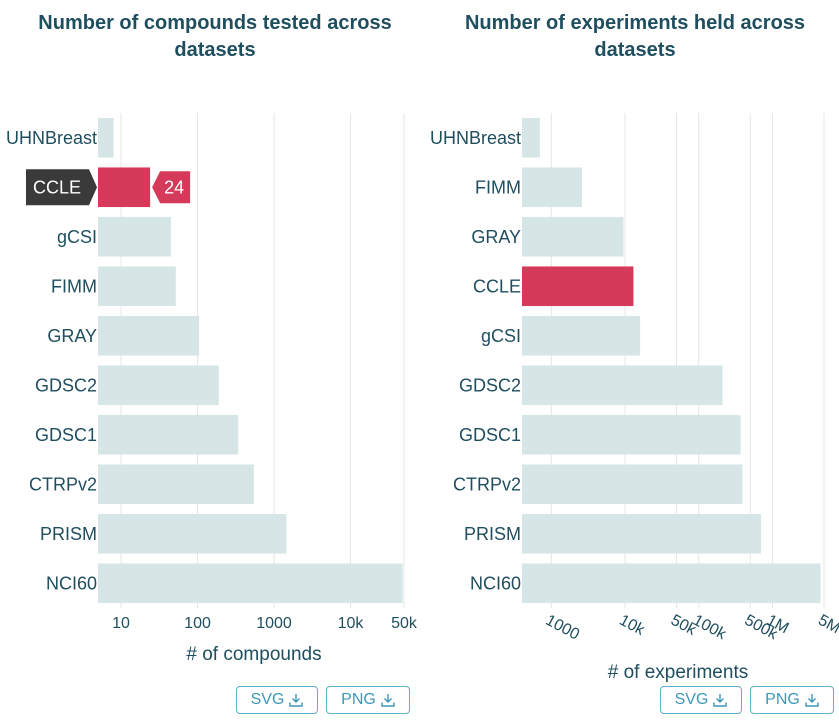 This screenshot has height=724, width=839. What do you see at coordinates (678, 672) in the screenshot?
I see `x-axis-label: # of experiments` at bounding box center [678, 672].